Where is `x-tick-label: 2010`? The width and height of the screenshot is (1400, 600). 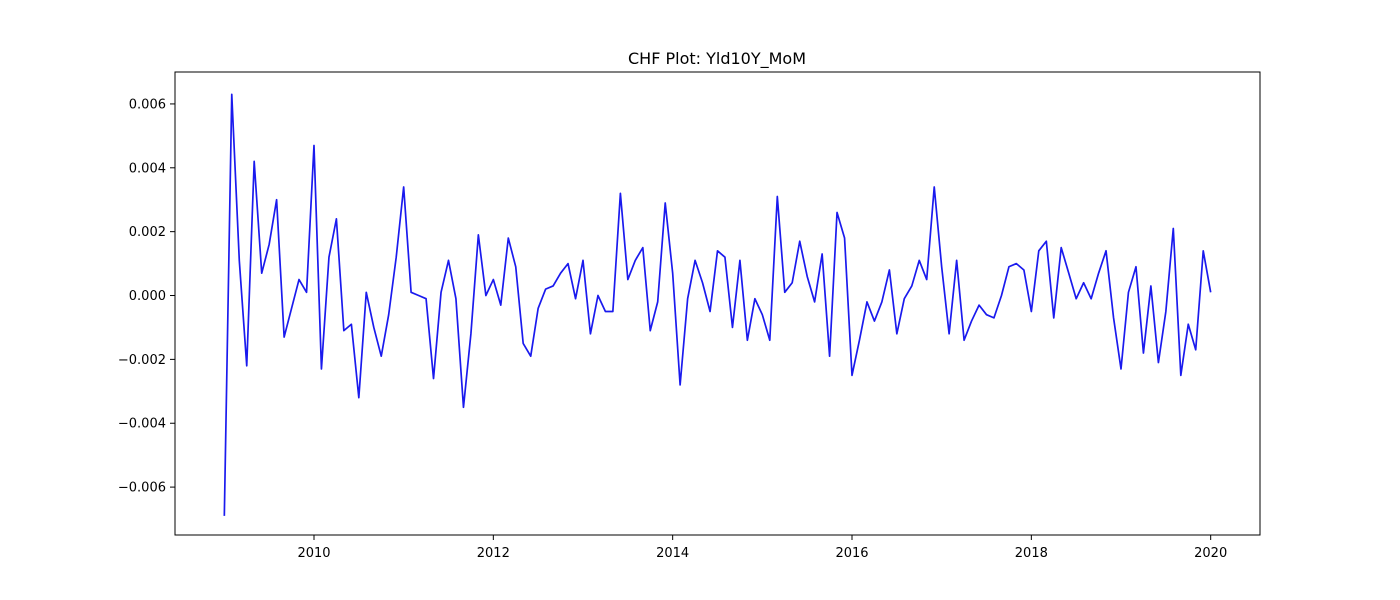
x-tick-label: 2010 is located at coordinates (313, 553).